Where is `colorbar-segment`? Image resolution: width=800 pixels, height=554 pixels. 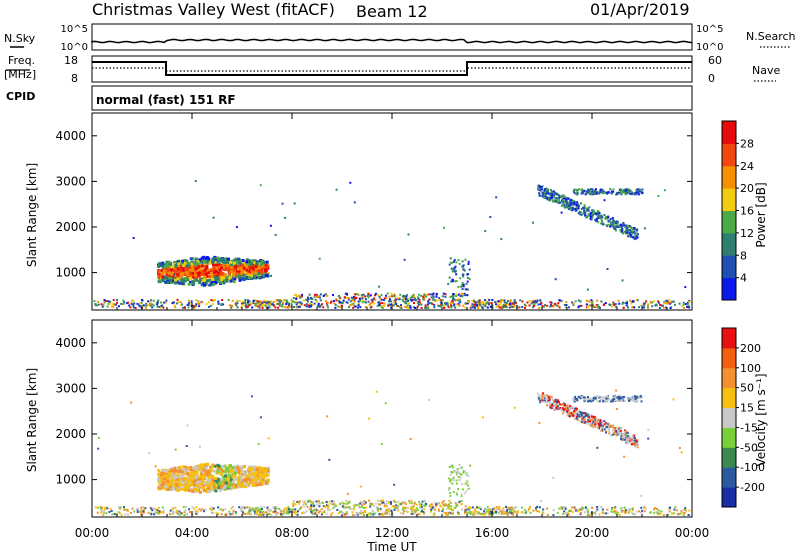 colorbar-segment is located at coordinates (729, 267).